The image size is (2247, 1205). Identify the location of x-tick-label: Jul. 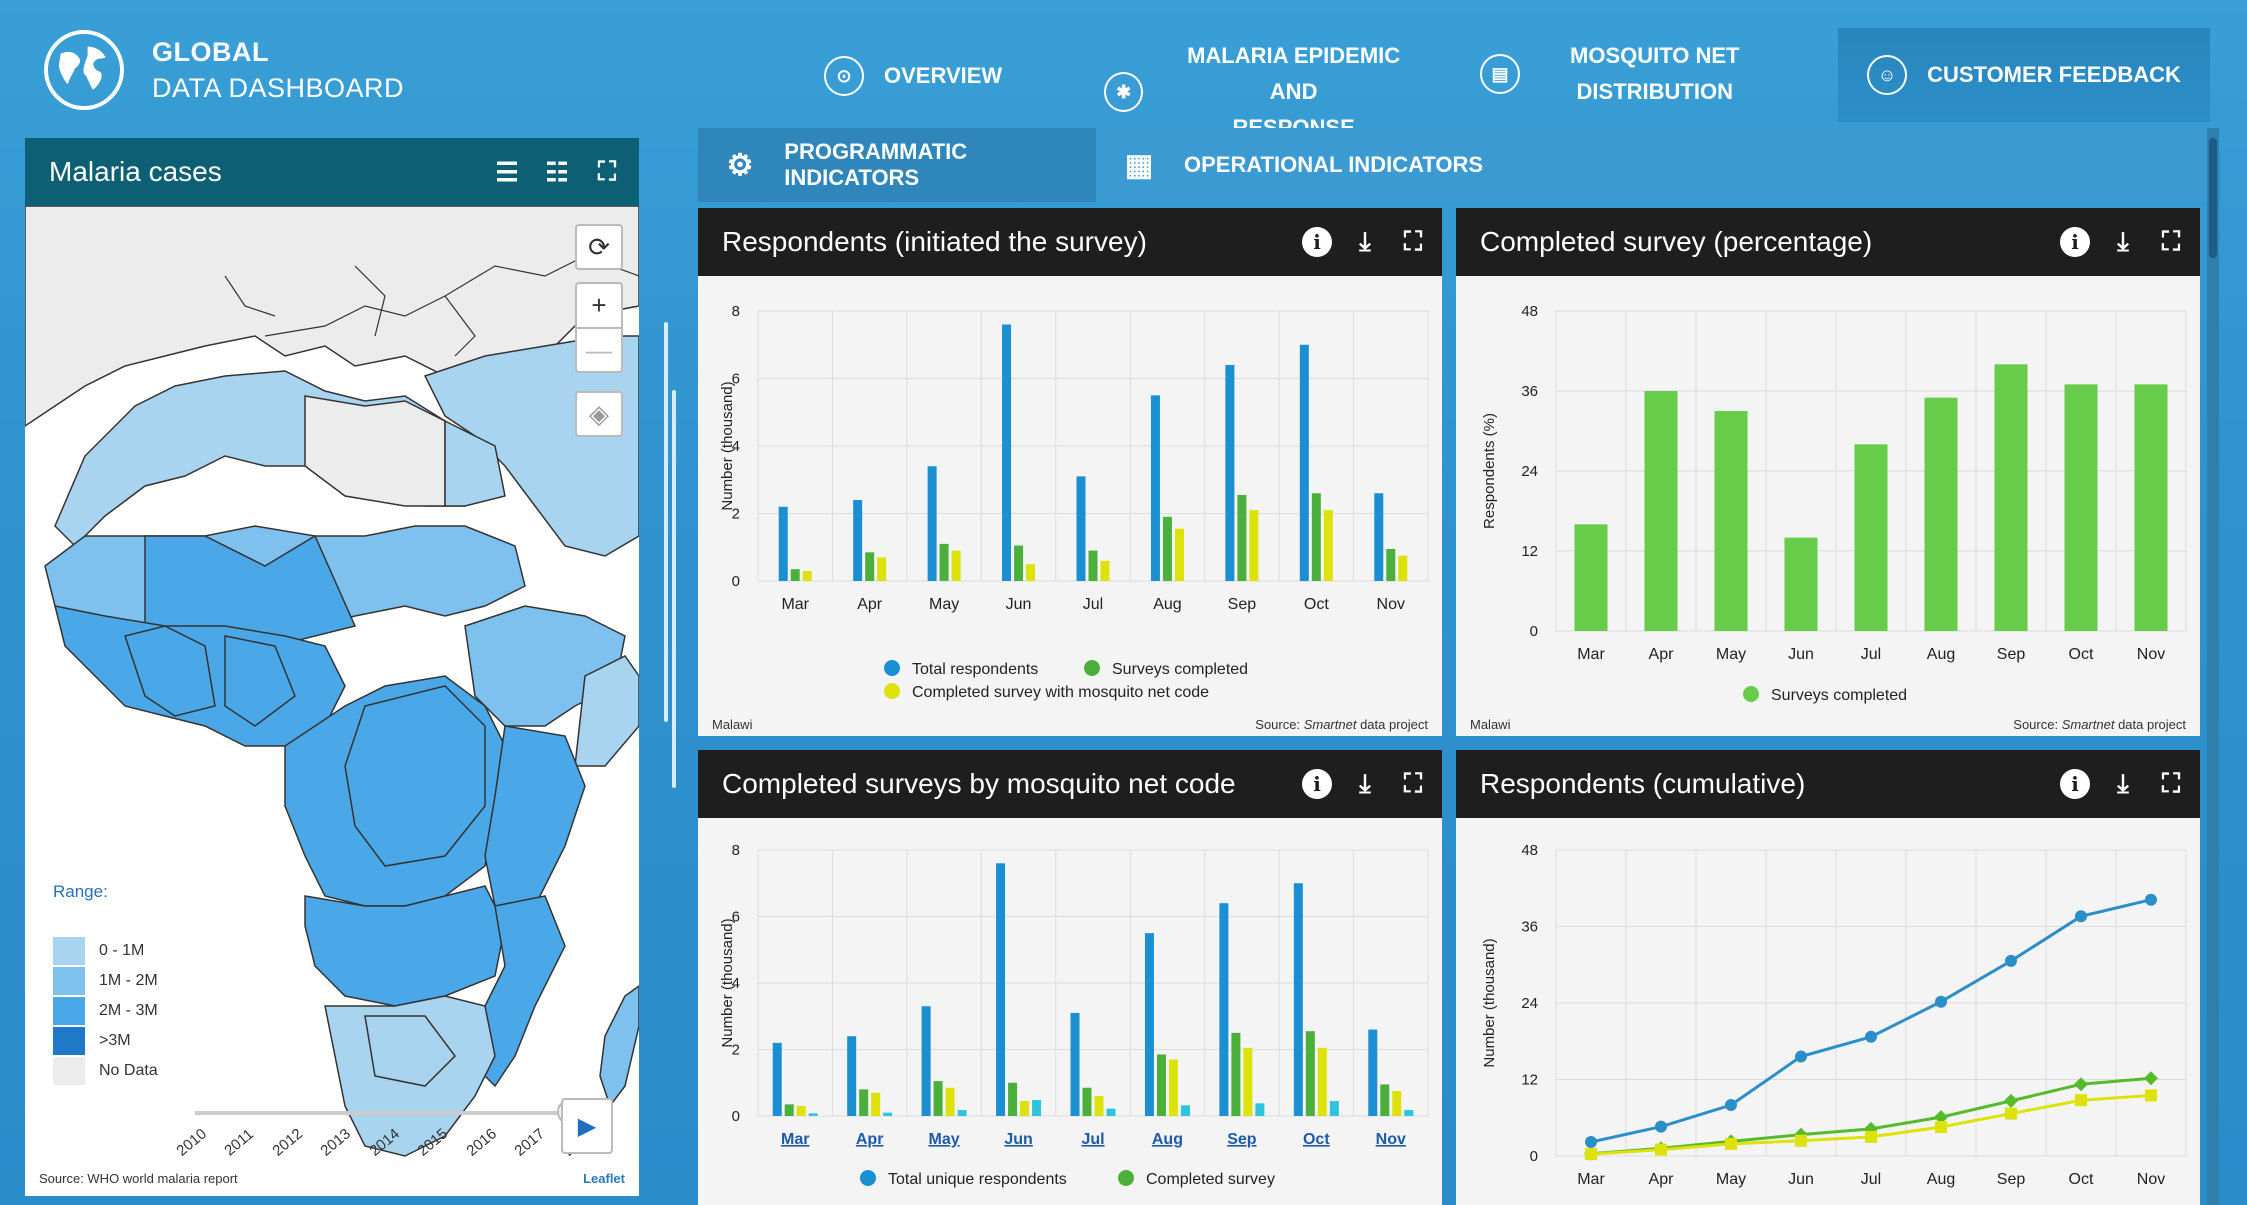
(1871, 654).